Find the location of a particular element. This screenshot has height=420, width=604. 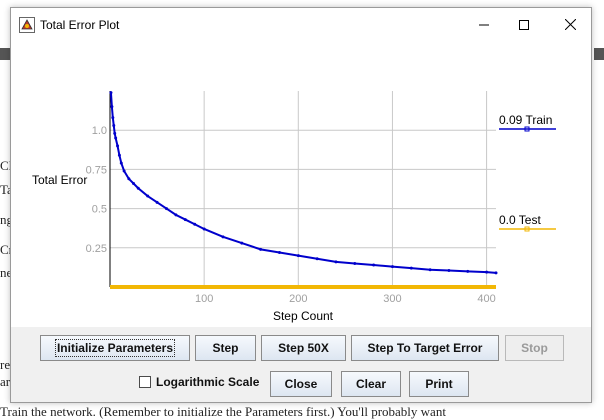

step-to-target-error-label: Step To Target Error is located at coordinates (425, 348).